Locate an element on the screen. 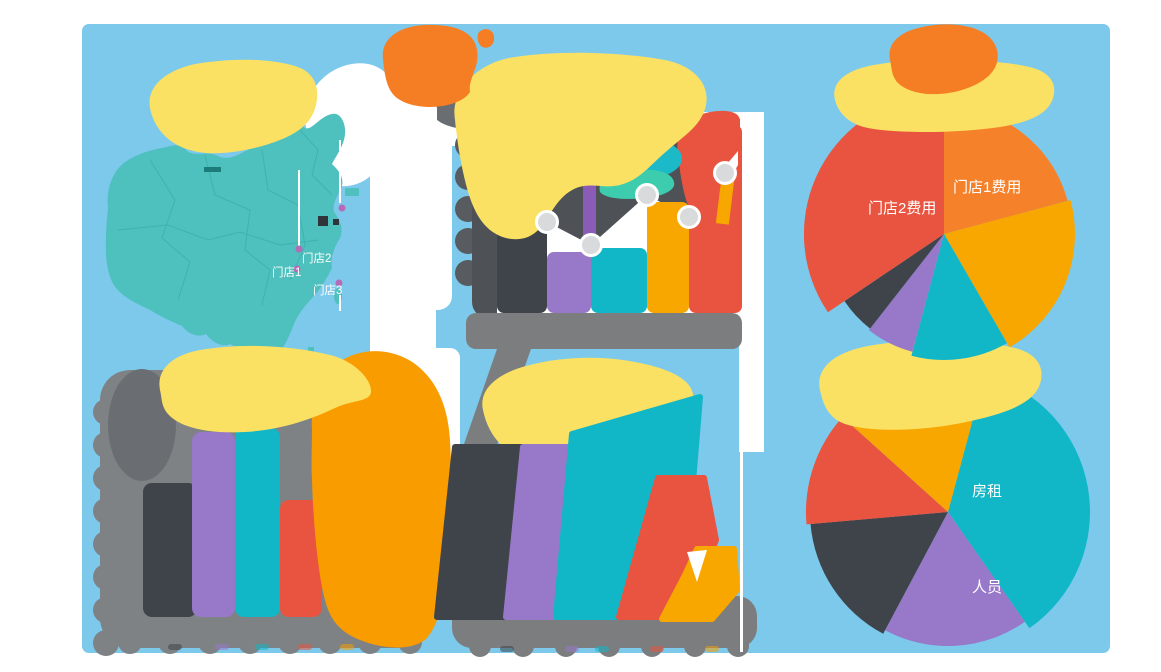  frame-thin-line is located at coordinates (741, 552).